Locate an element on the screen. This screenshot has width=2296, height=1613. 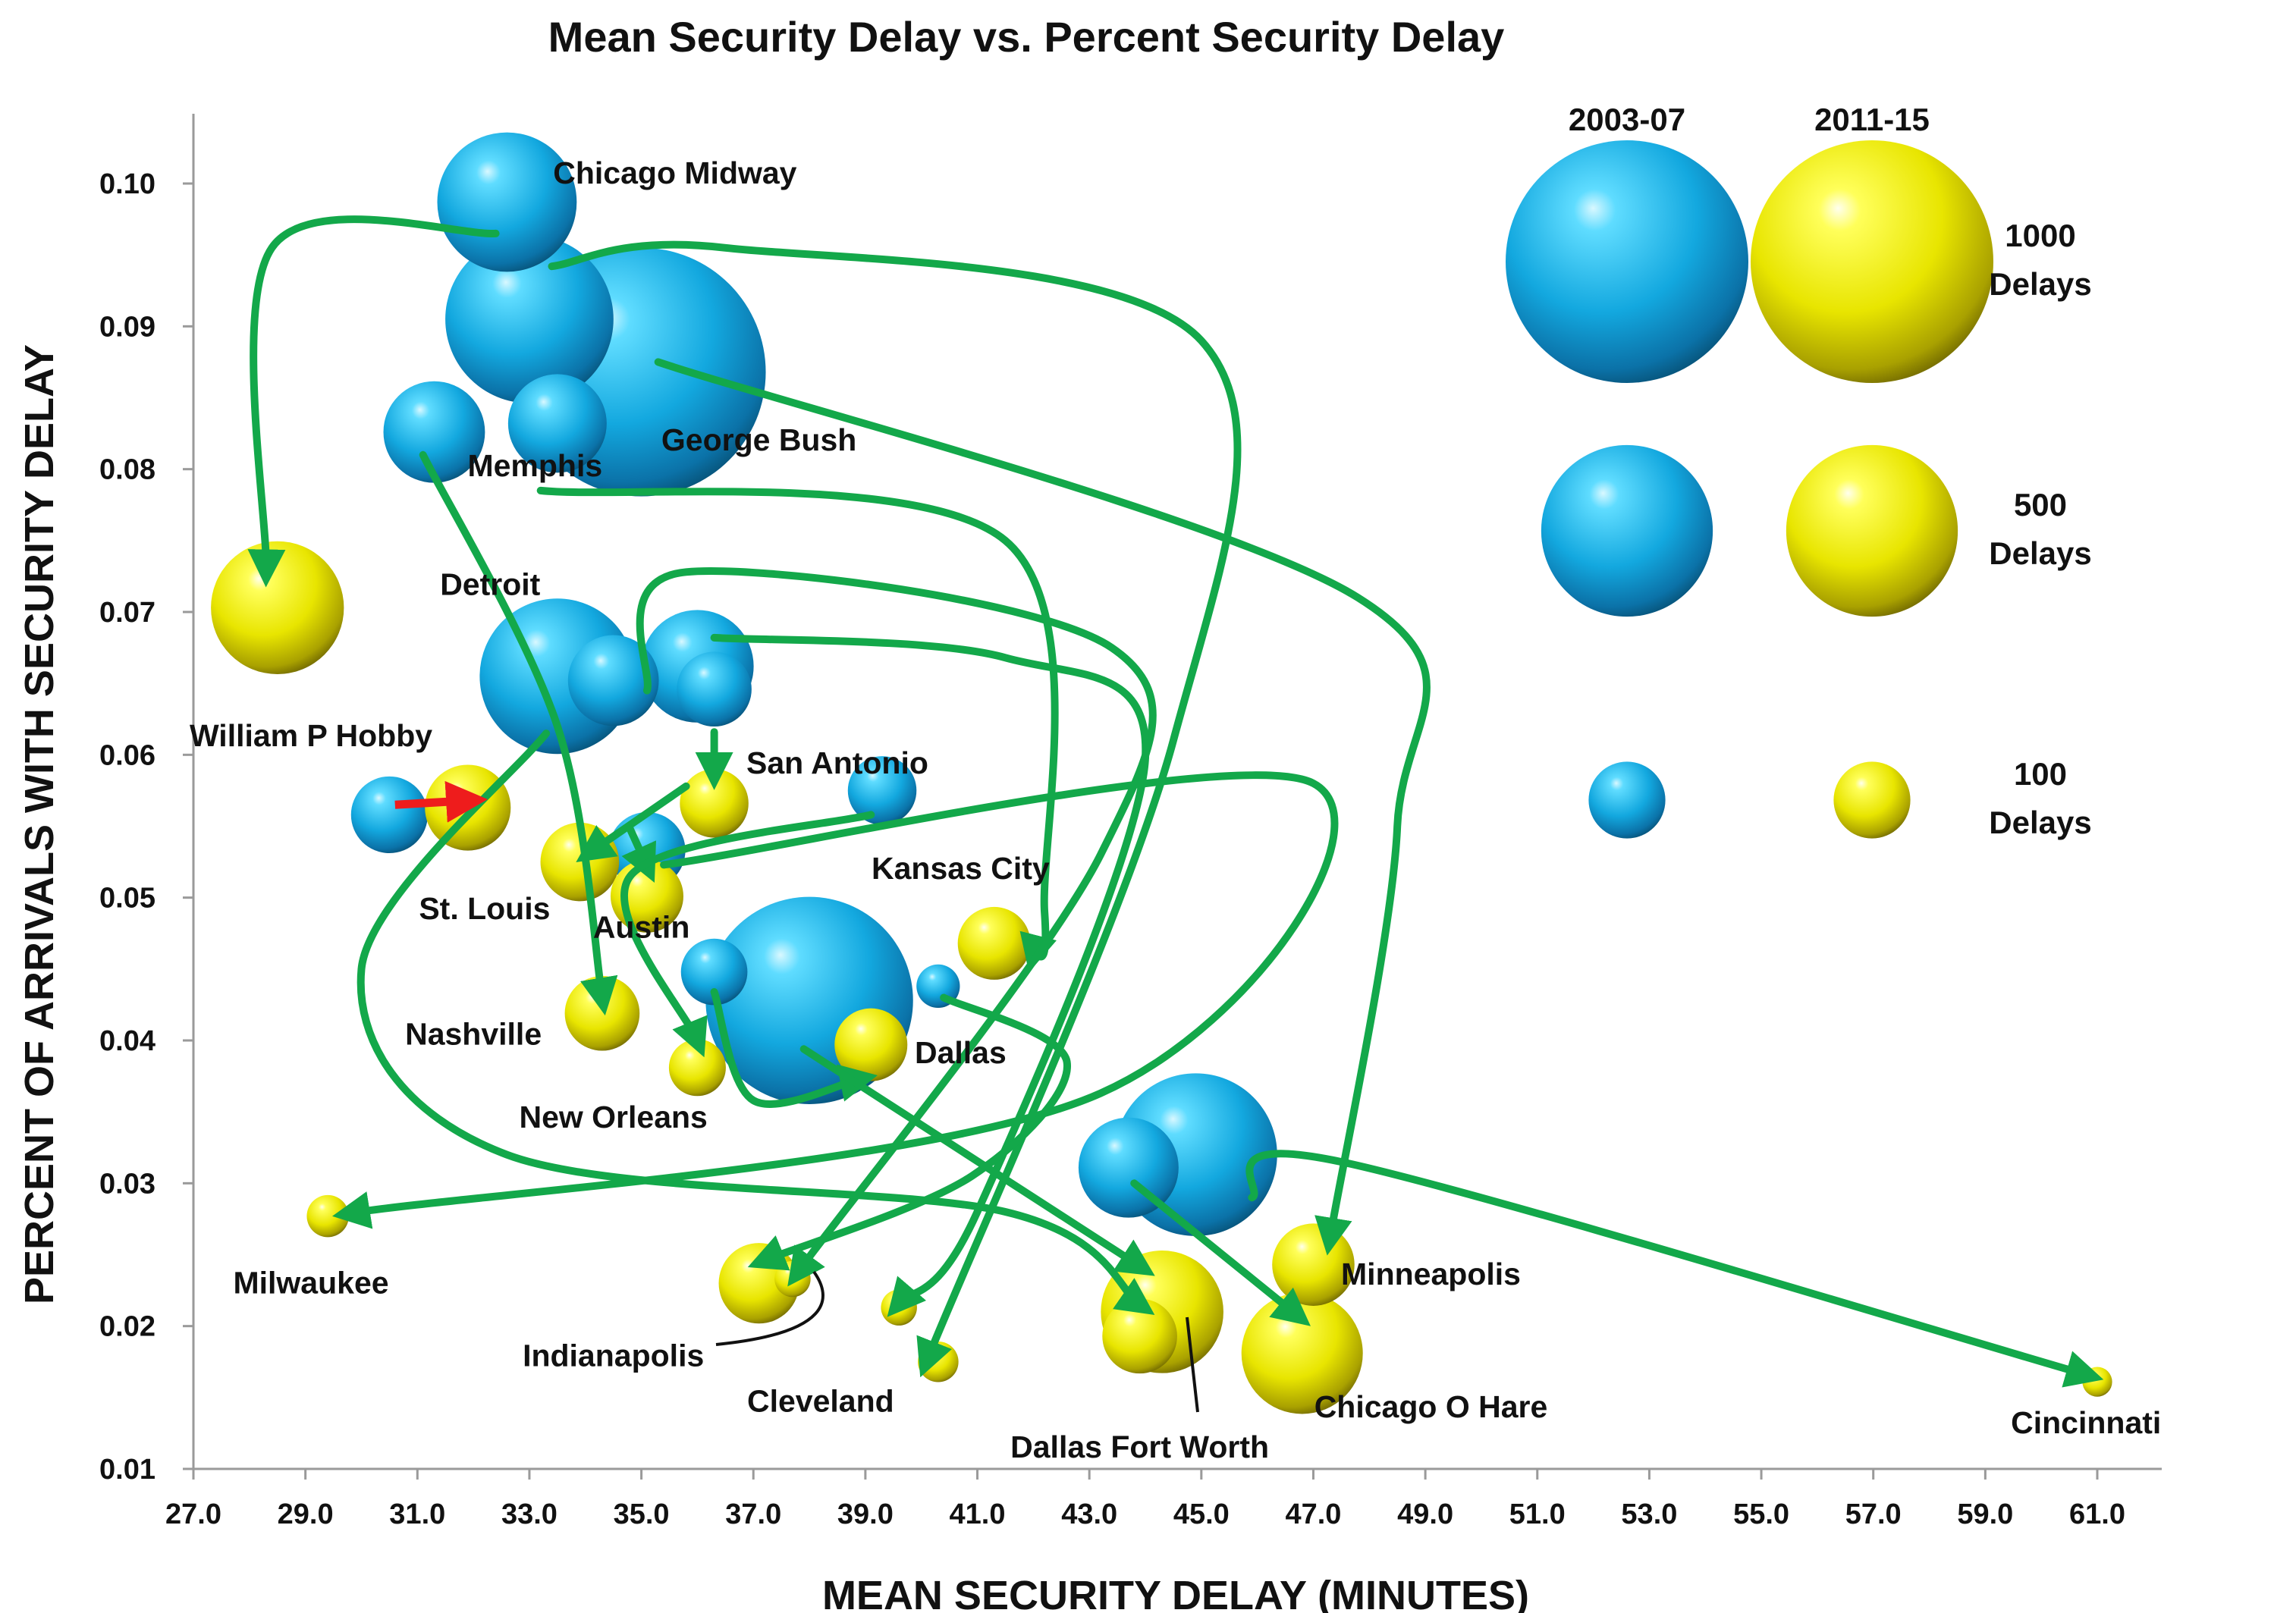
airport-label: Dallas is located at coordinates (961, 1052).